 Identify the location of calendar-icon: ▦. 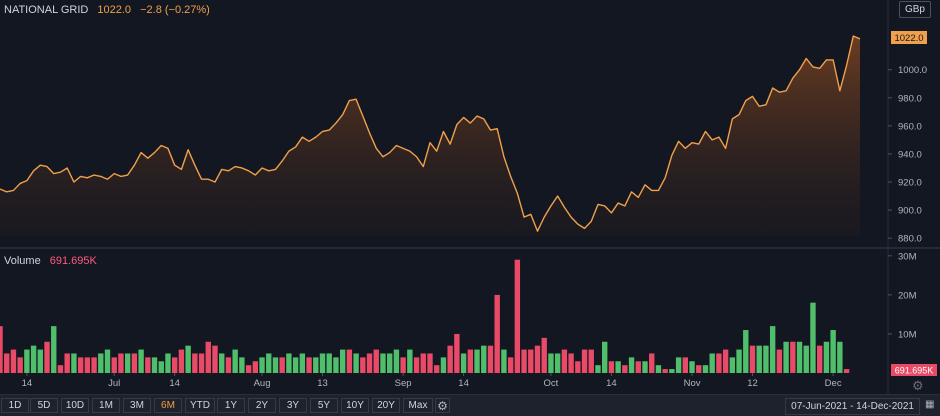
(930, 404).